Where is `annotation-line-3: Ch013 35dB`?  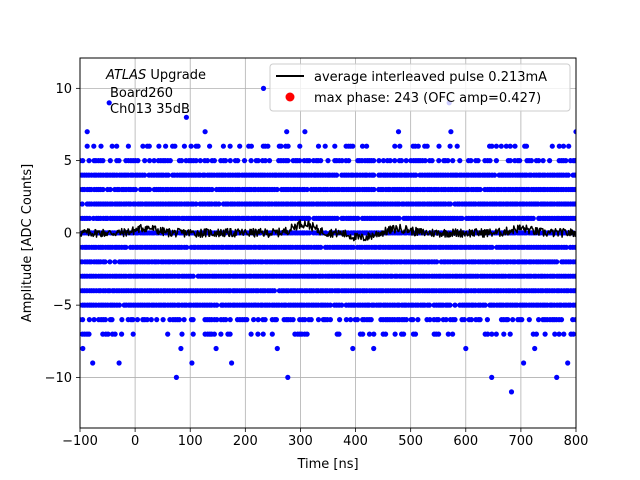
annotation-line-3: Ch013 35dB is located at coordinates (150, 109).